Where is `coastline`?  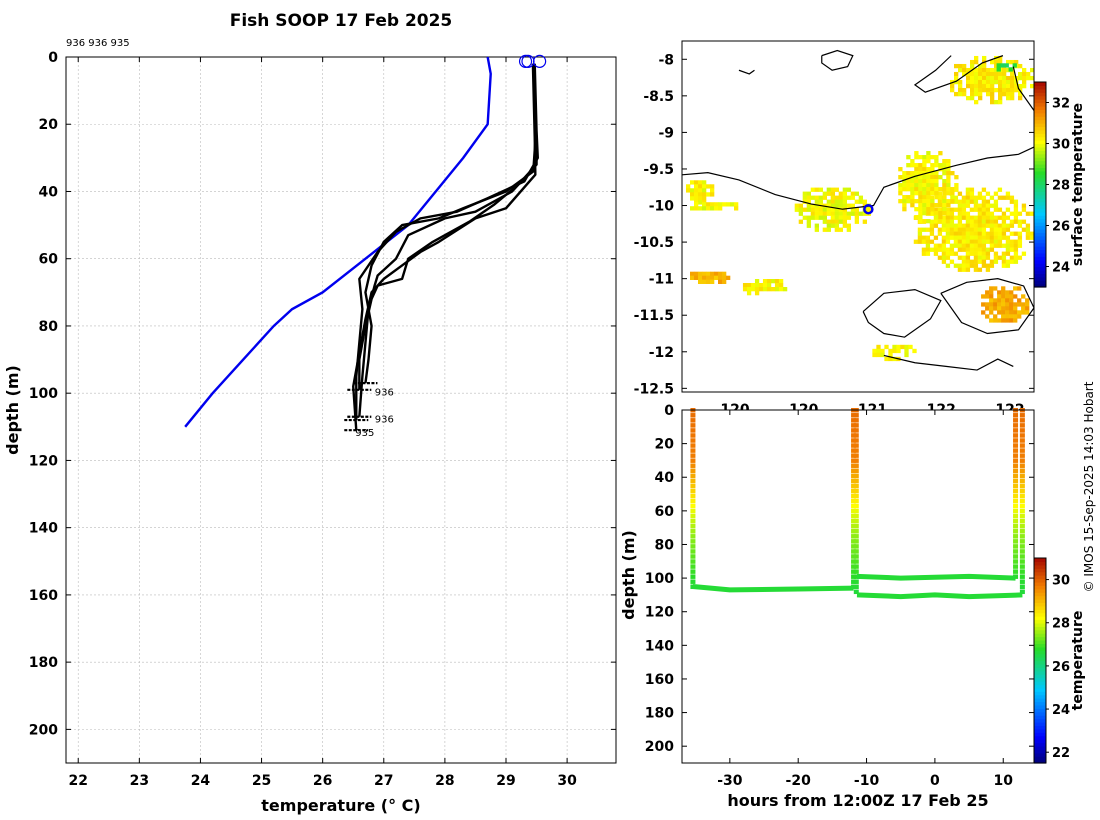
coastline is located at coordinates (837, 60).